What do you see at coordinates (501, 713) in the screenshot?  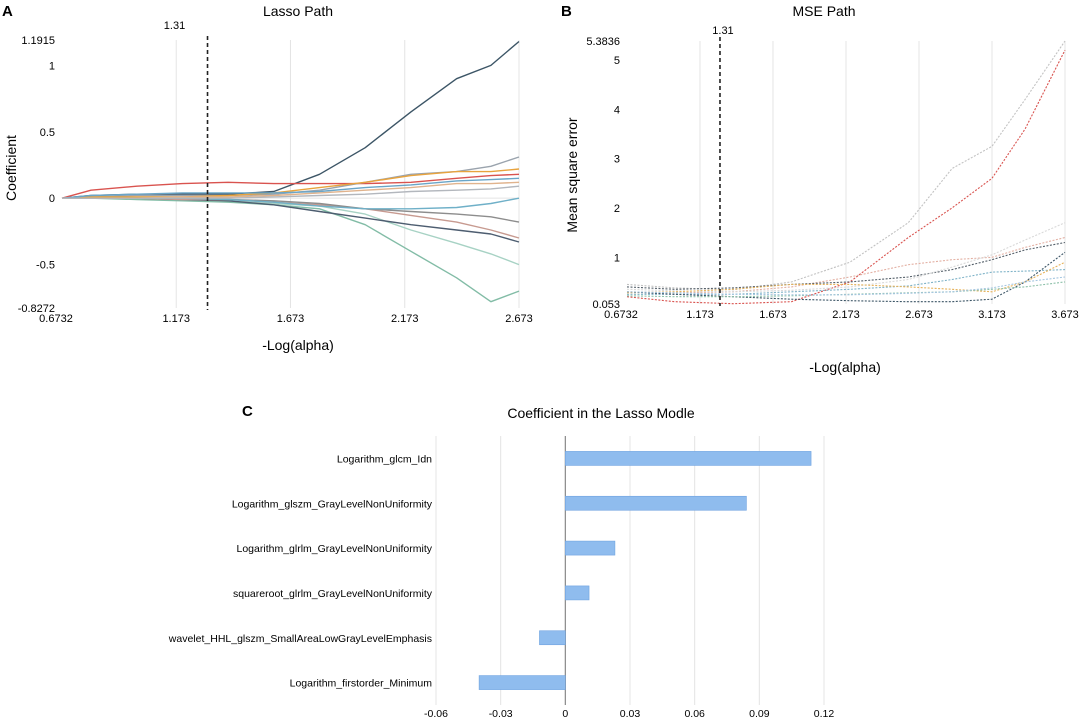 I see `x-tick-label: -0.03` at bounding box center [501, 713].